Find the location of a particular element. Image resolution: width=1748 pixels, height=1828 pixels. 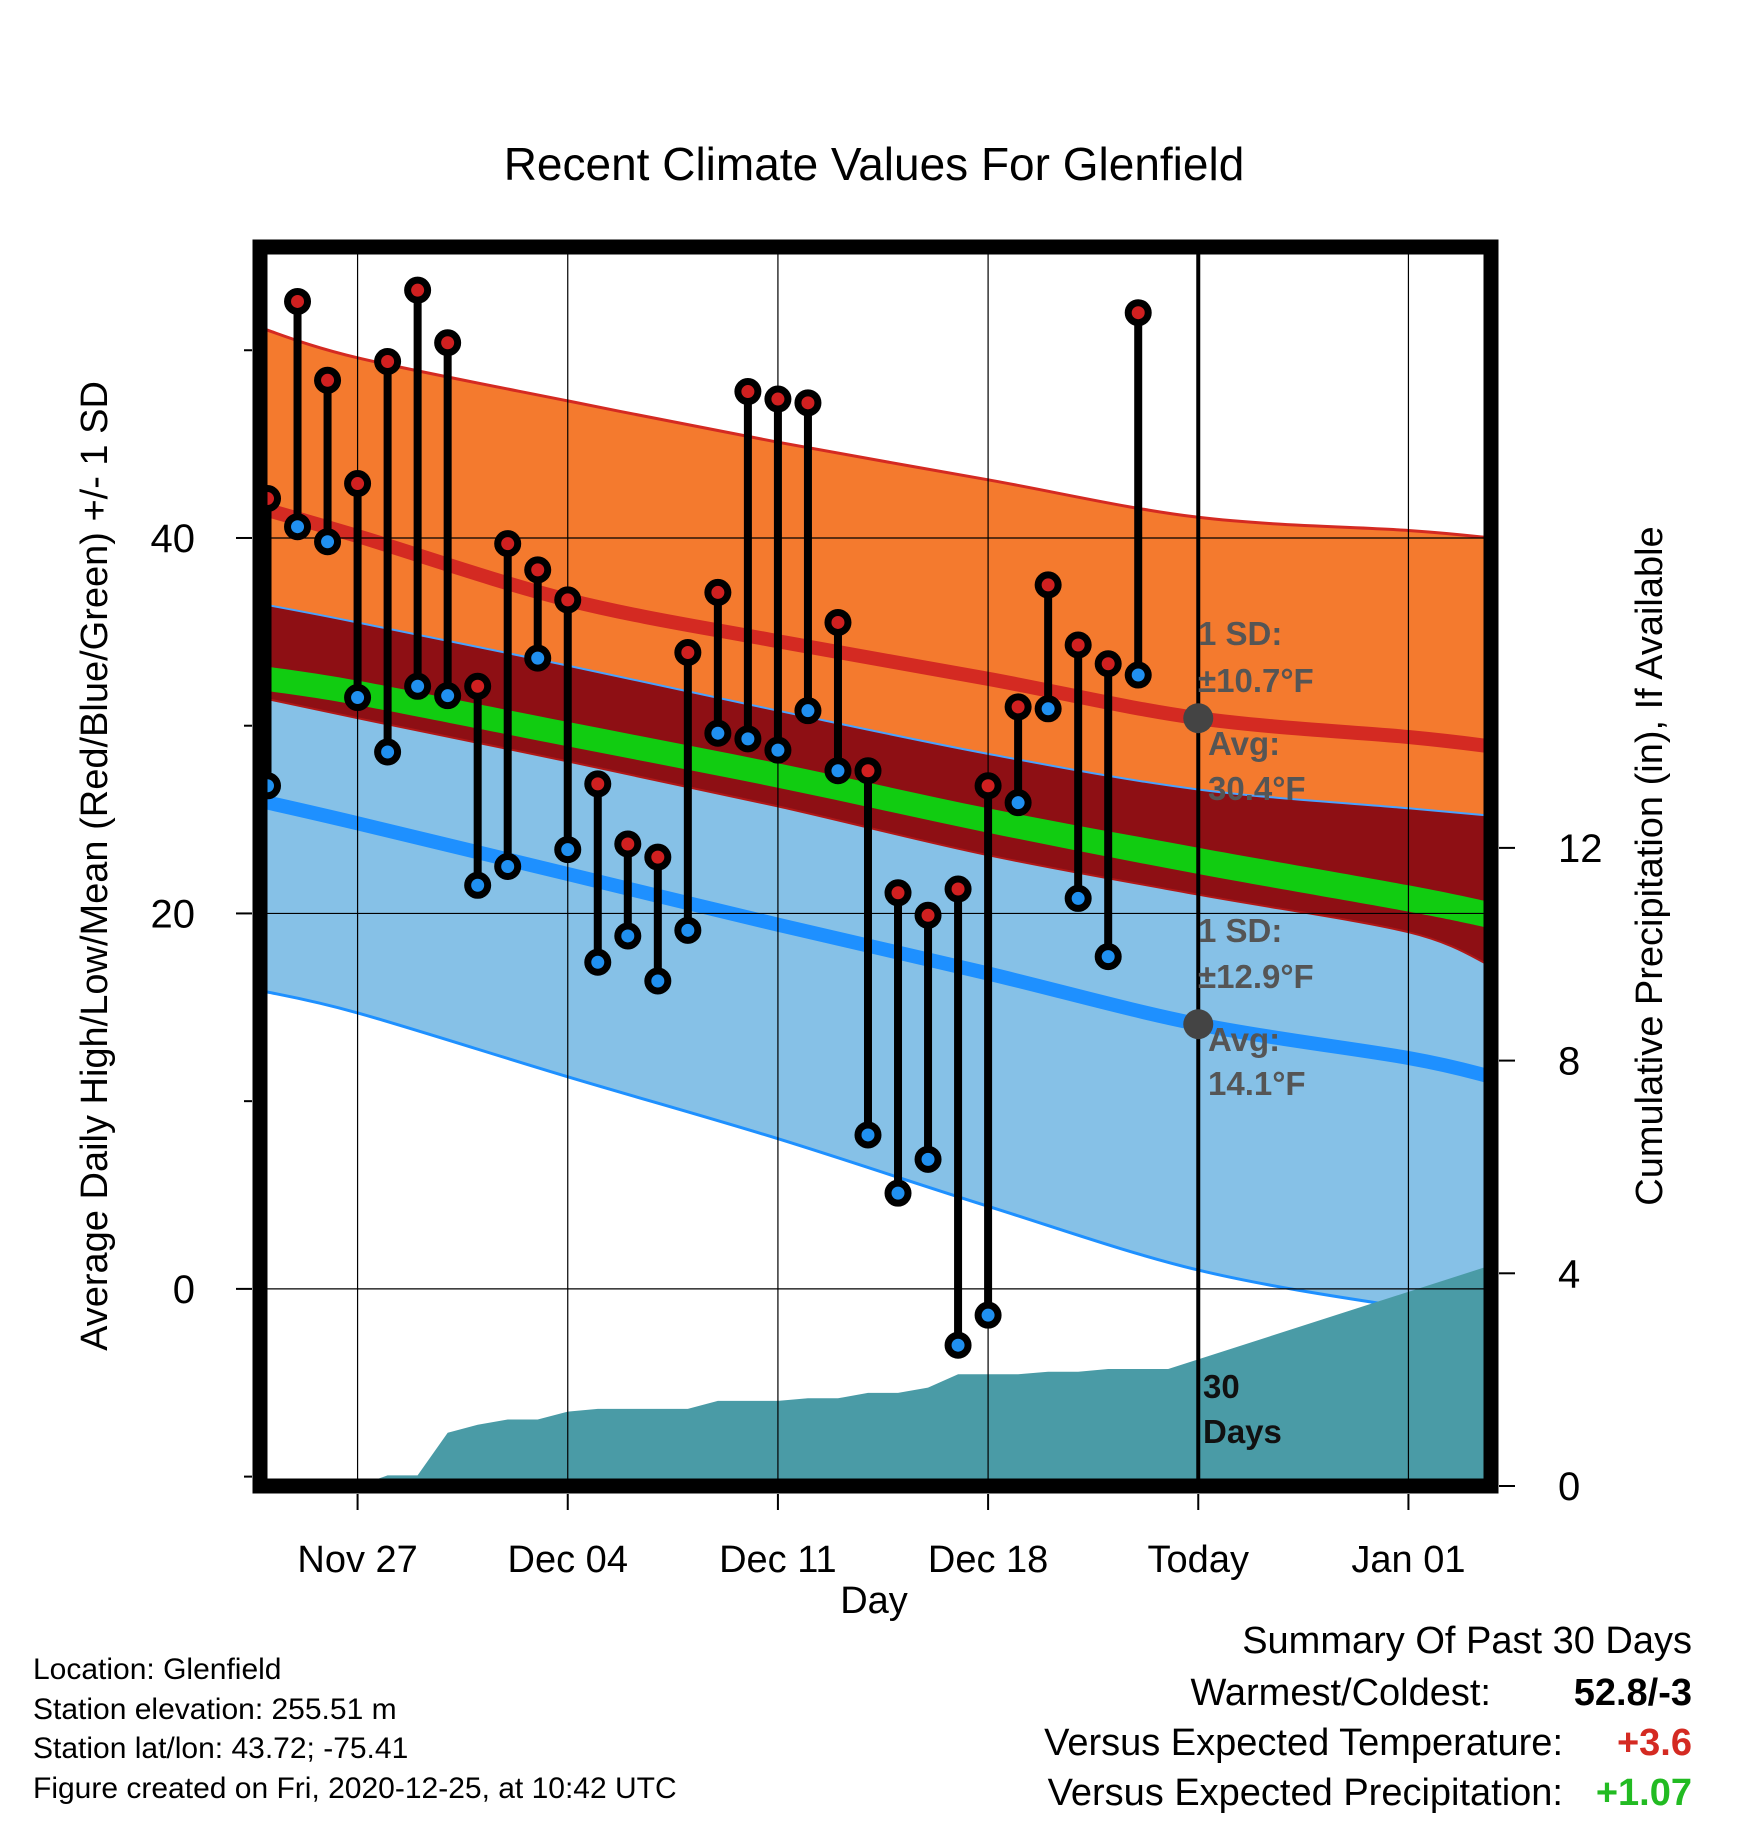

chart-title: Recent Climate Values For Glenfield is located at coordinates (874, 164).